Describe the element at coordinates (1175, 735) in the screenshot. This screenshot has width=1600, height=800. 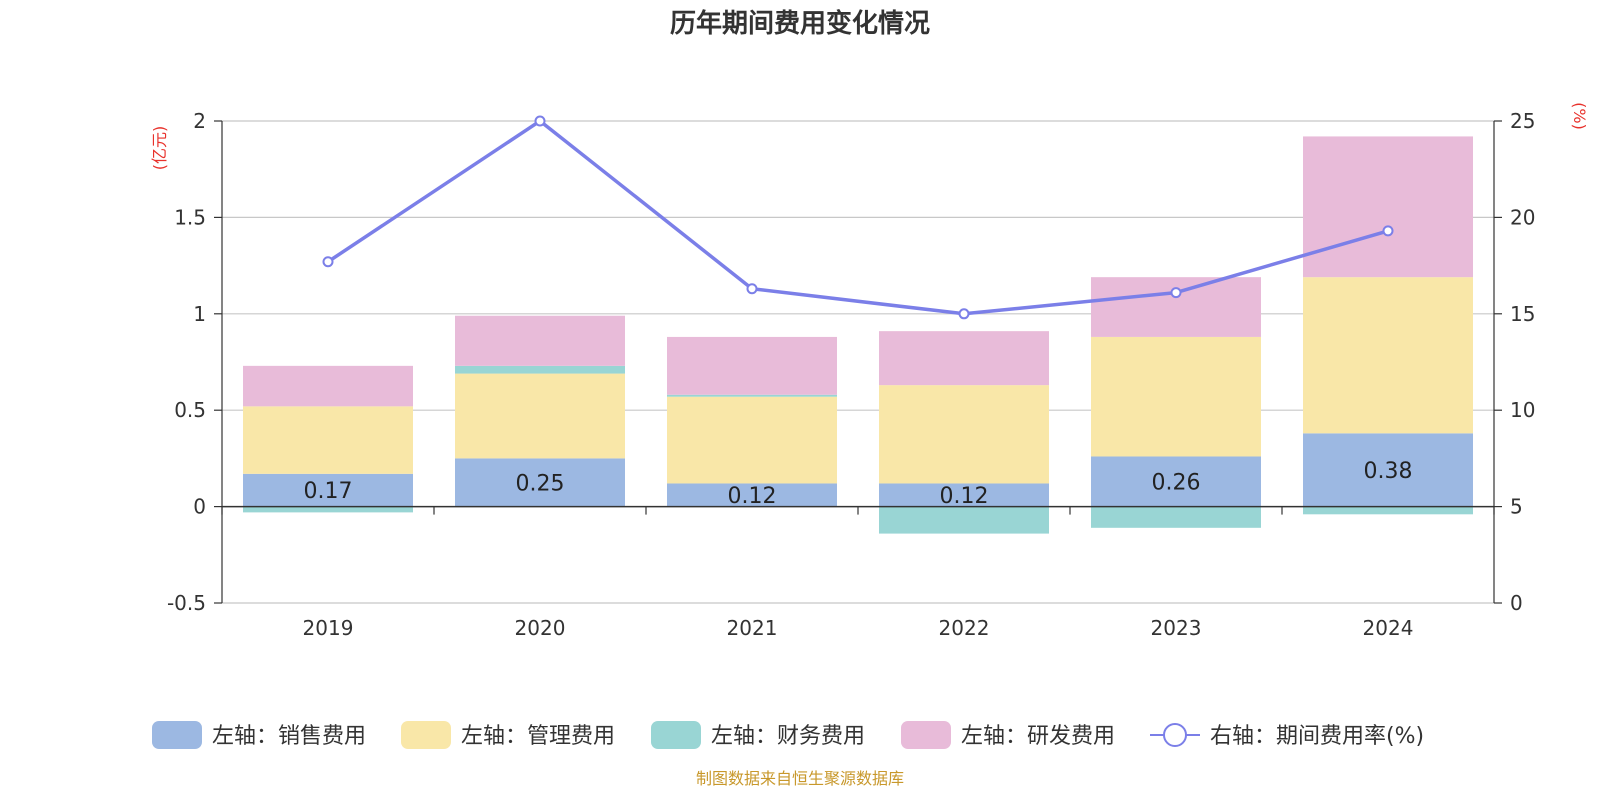
I see `legend-marker` at that location.